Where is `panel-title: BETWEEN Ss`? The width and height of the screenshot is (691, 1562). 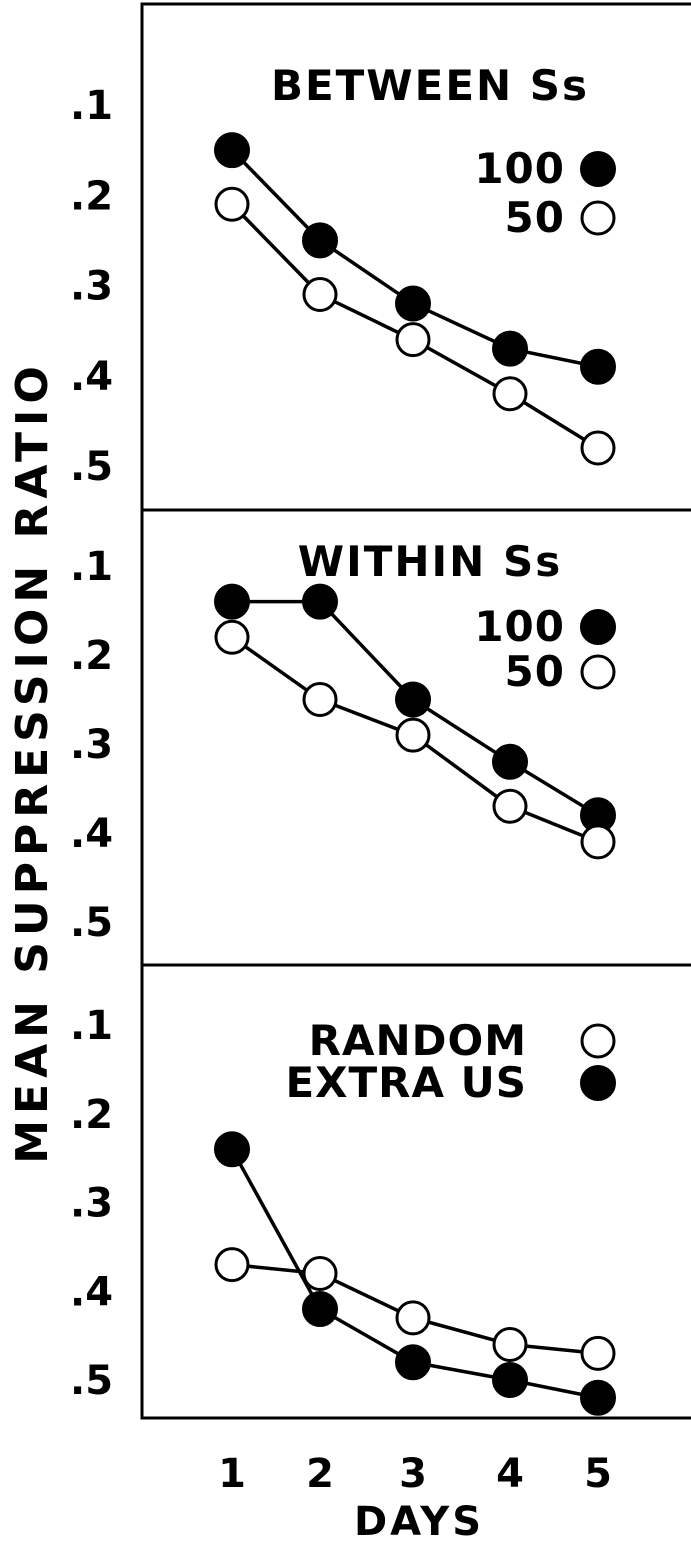 panel-title: BETWEEN Ss is located at coordinates (430, 85).